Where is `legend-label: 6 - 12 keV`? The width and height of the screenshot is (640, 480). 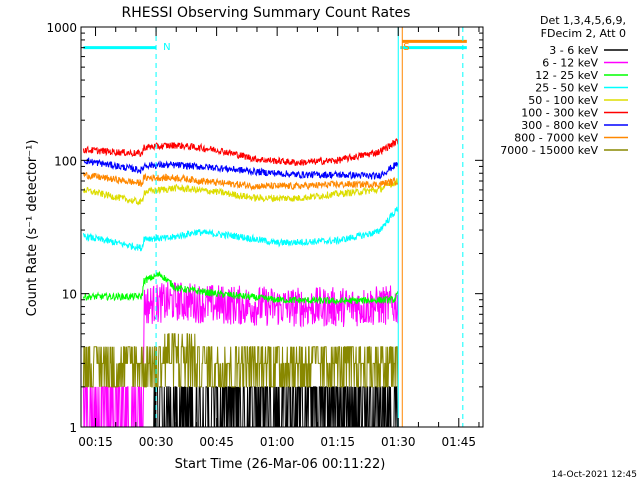
legend-label: 6 - 12 keV is located at coordinates (570, 63).